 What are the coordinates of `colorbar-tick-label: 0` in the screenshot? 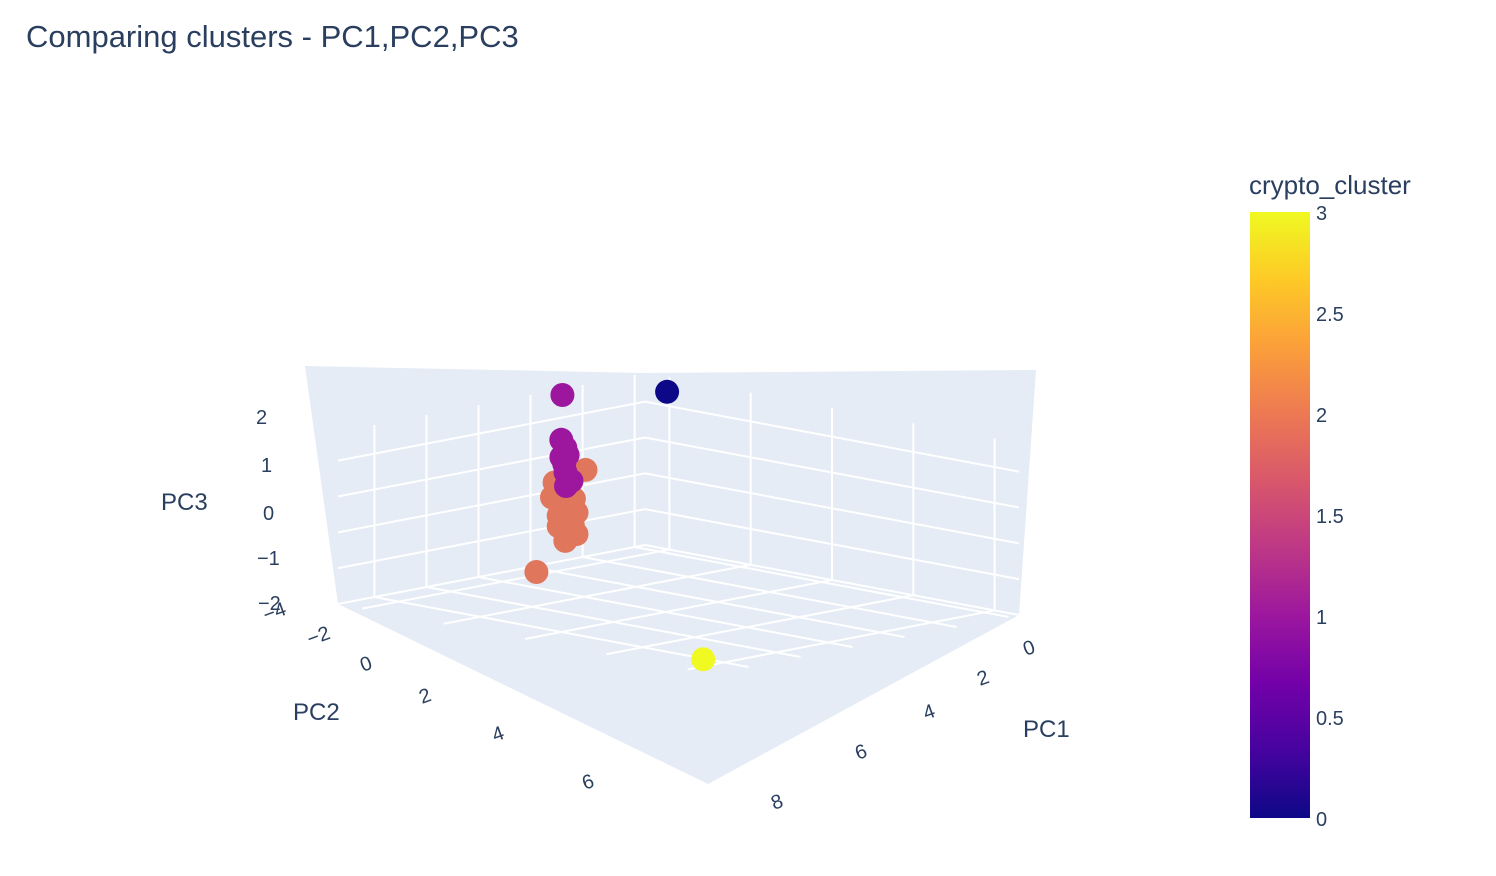 It's located at (1321, 820).